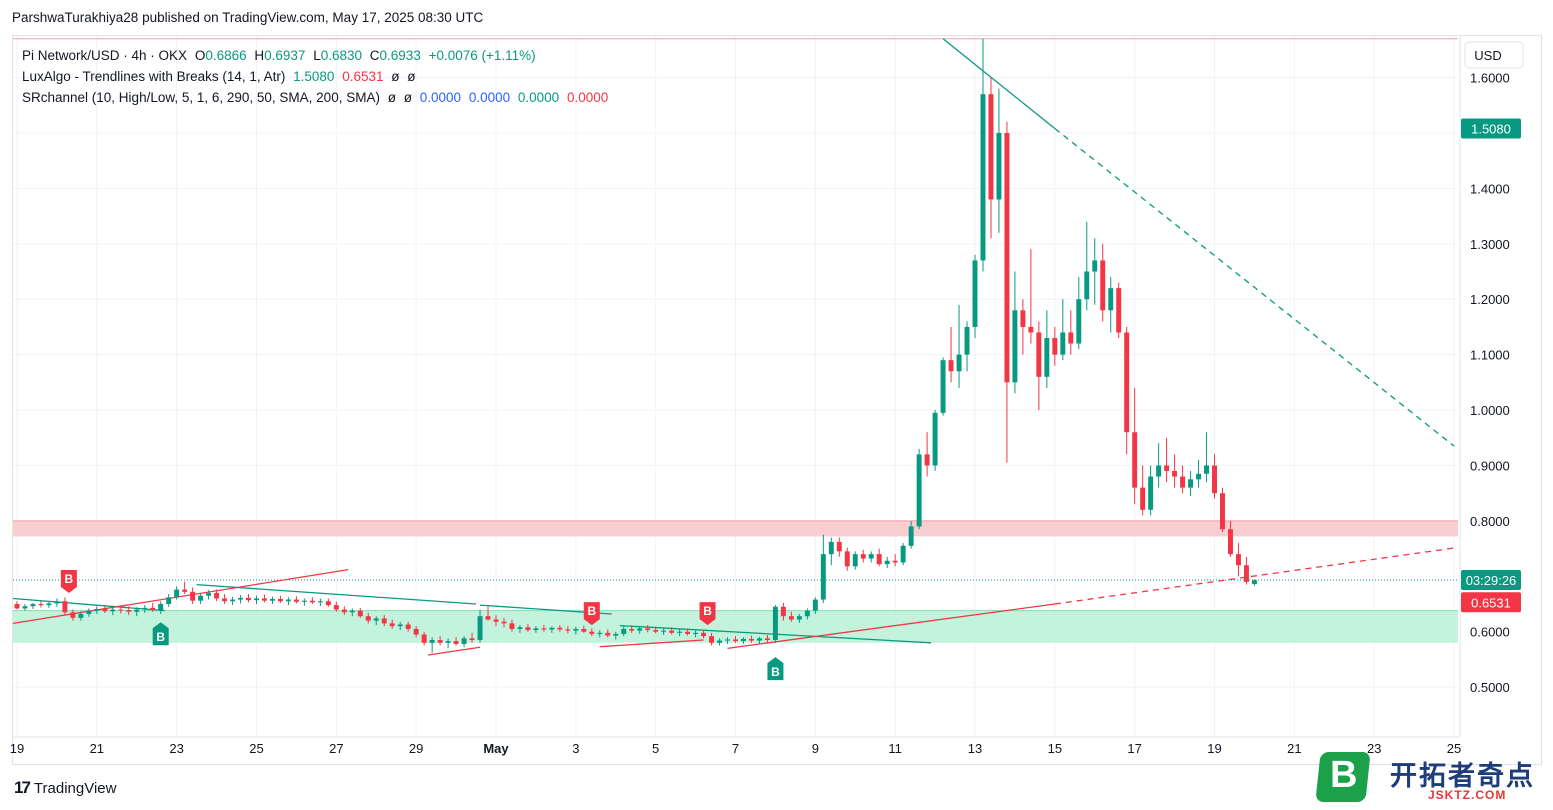 The height and width of the screenshot is (810, 1553). I want to click on price-tick-label: 1.0000, so click(1490, 410).